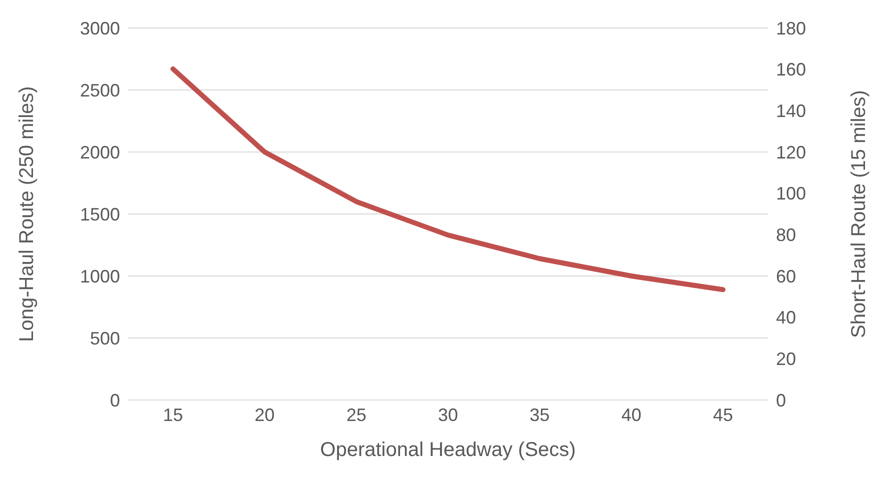 The height and width of the screenshot is (477, 885). I want to click on y2-tick-label: 40, so click(786, 318).